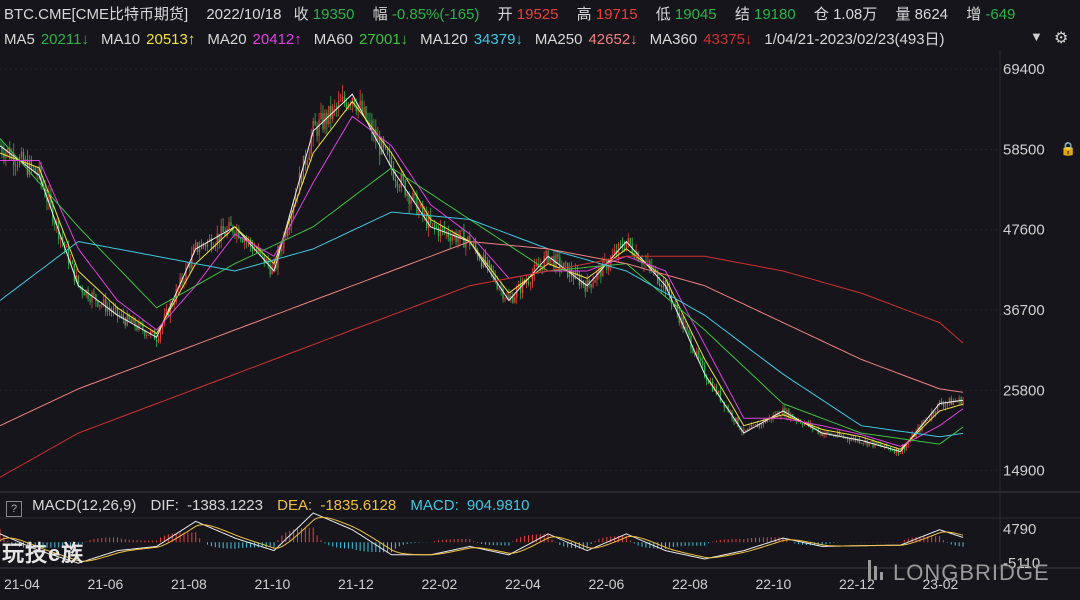 This screenshot has width=1080, height=600. What do you see at coordinates (1024, 69) in the screenshot?
I see `ytick-label: 69400` at bounding box center [1024, 69].